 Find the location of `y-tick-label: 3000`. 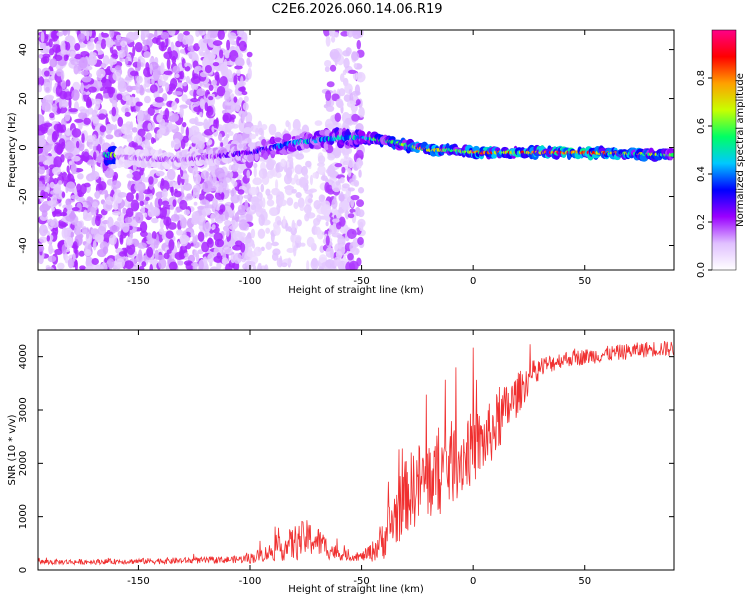

y-tick-label: 3000 is located at coordinates (23, 409).